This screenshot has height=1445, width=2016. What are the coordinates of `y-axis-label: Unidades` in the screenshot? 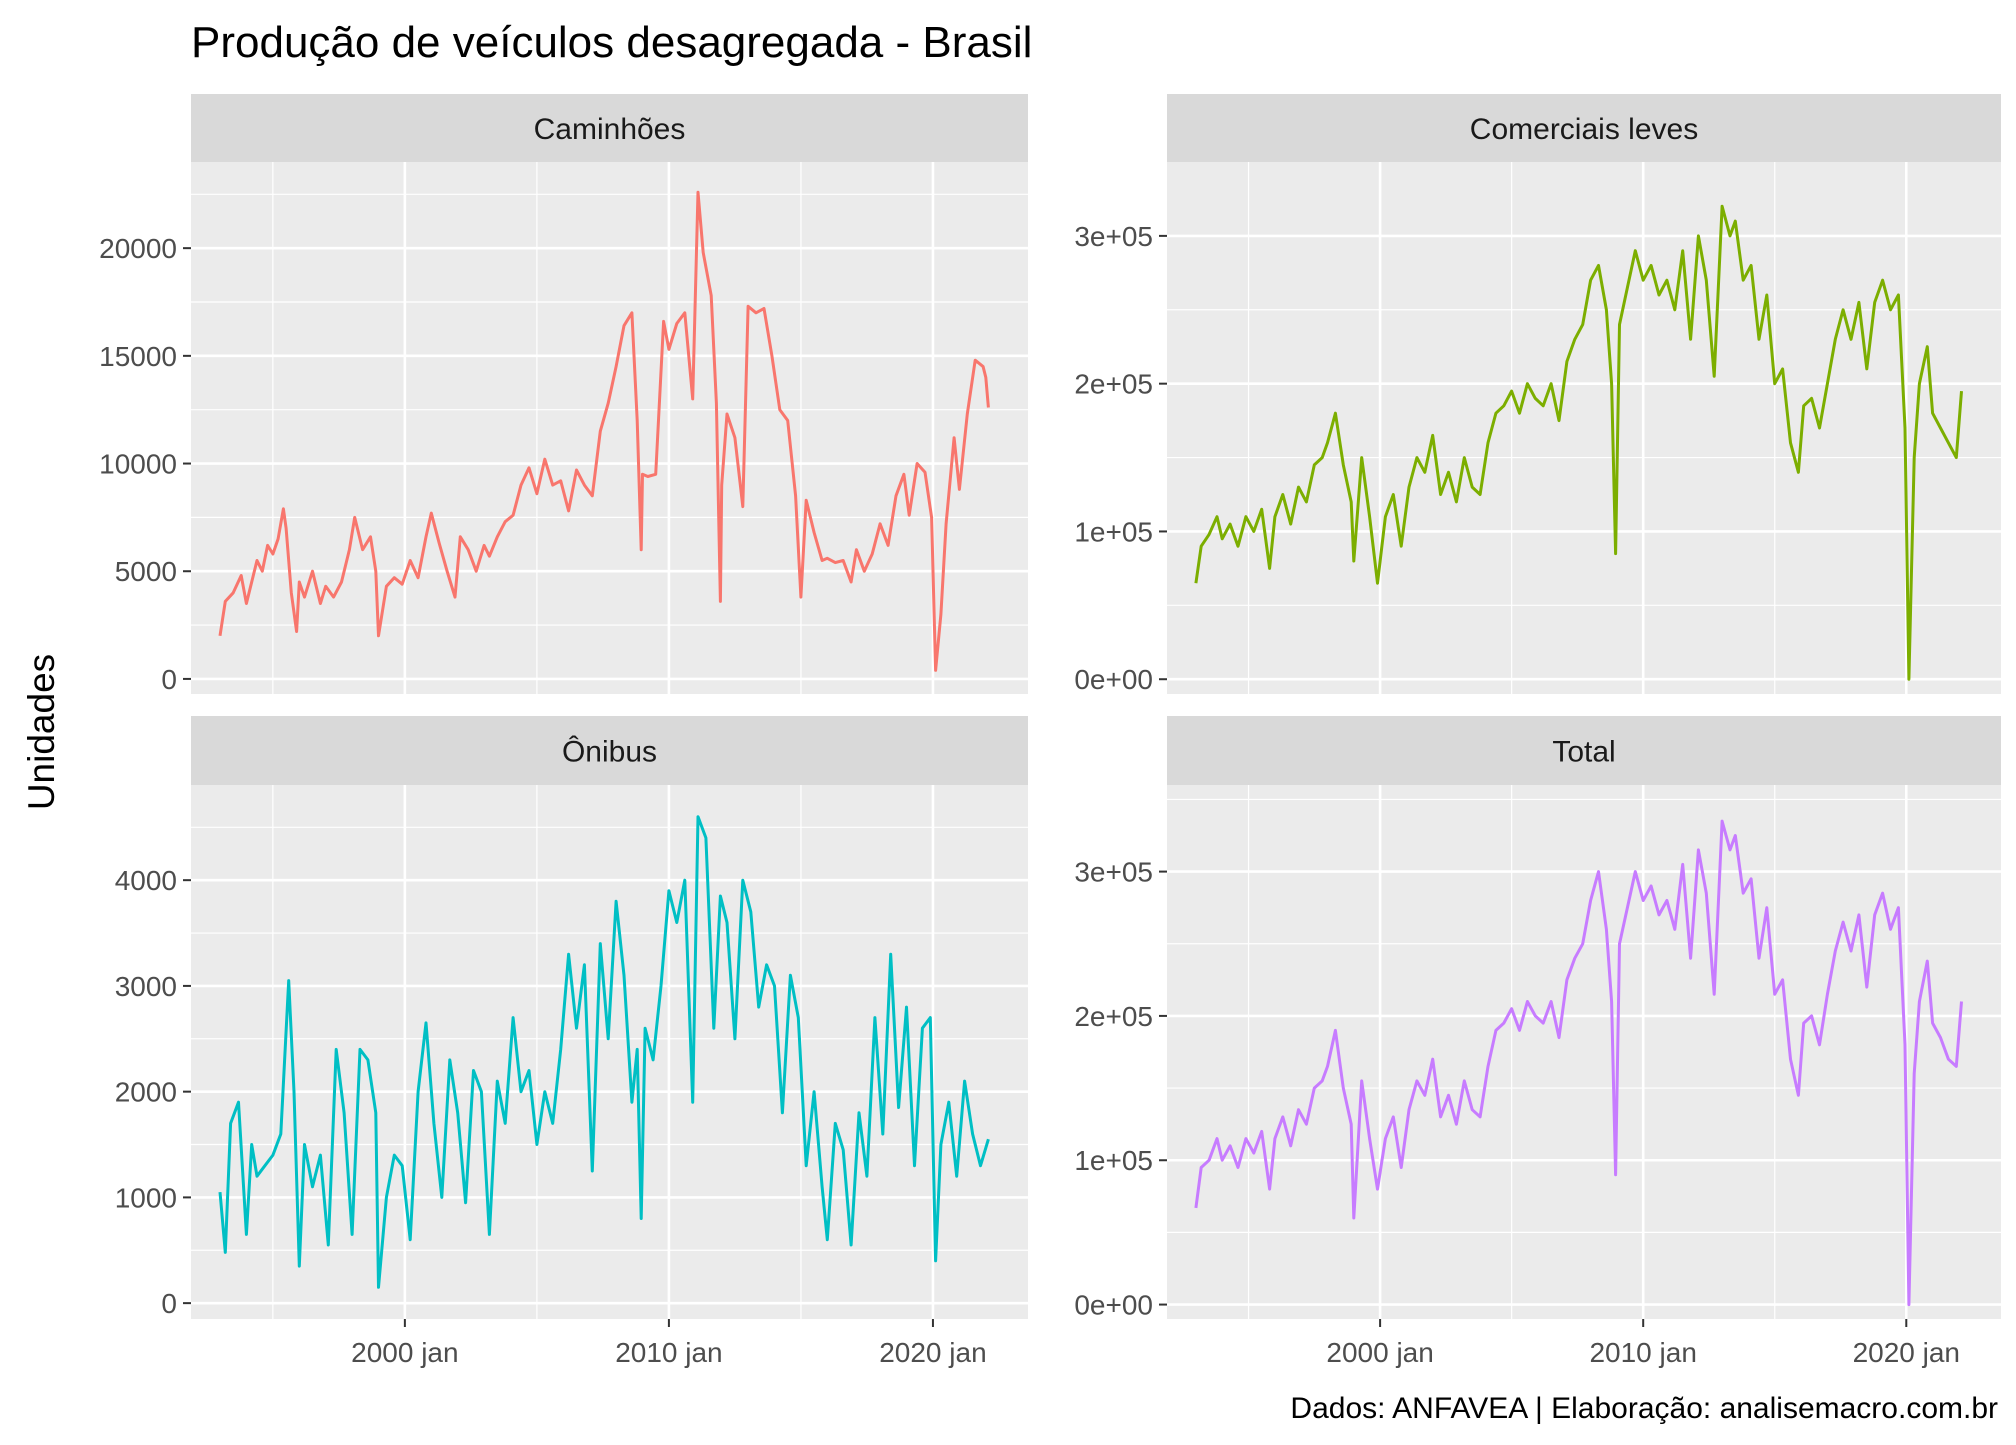 It's located at (41, 732).